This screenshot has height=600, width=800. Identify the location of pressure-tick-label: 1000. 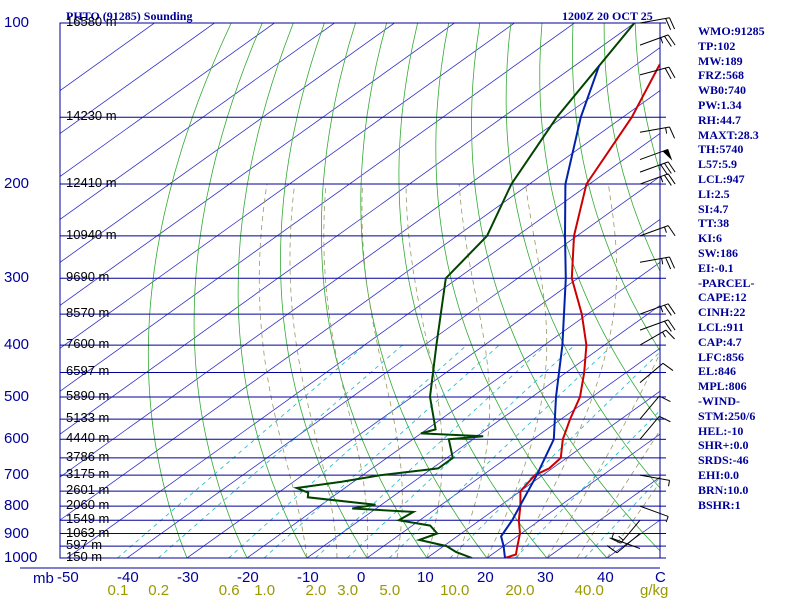
(21, 557).